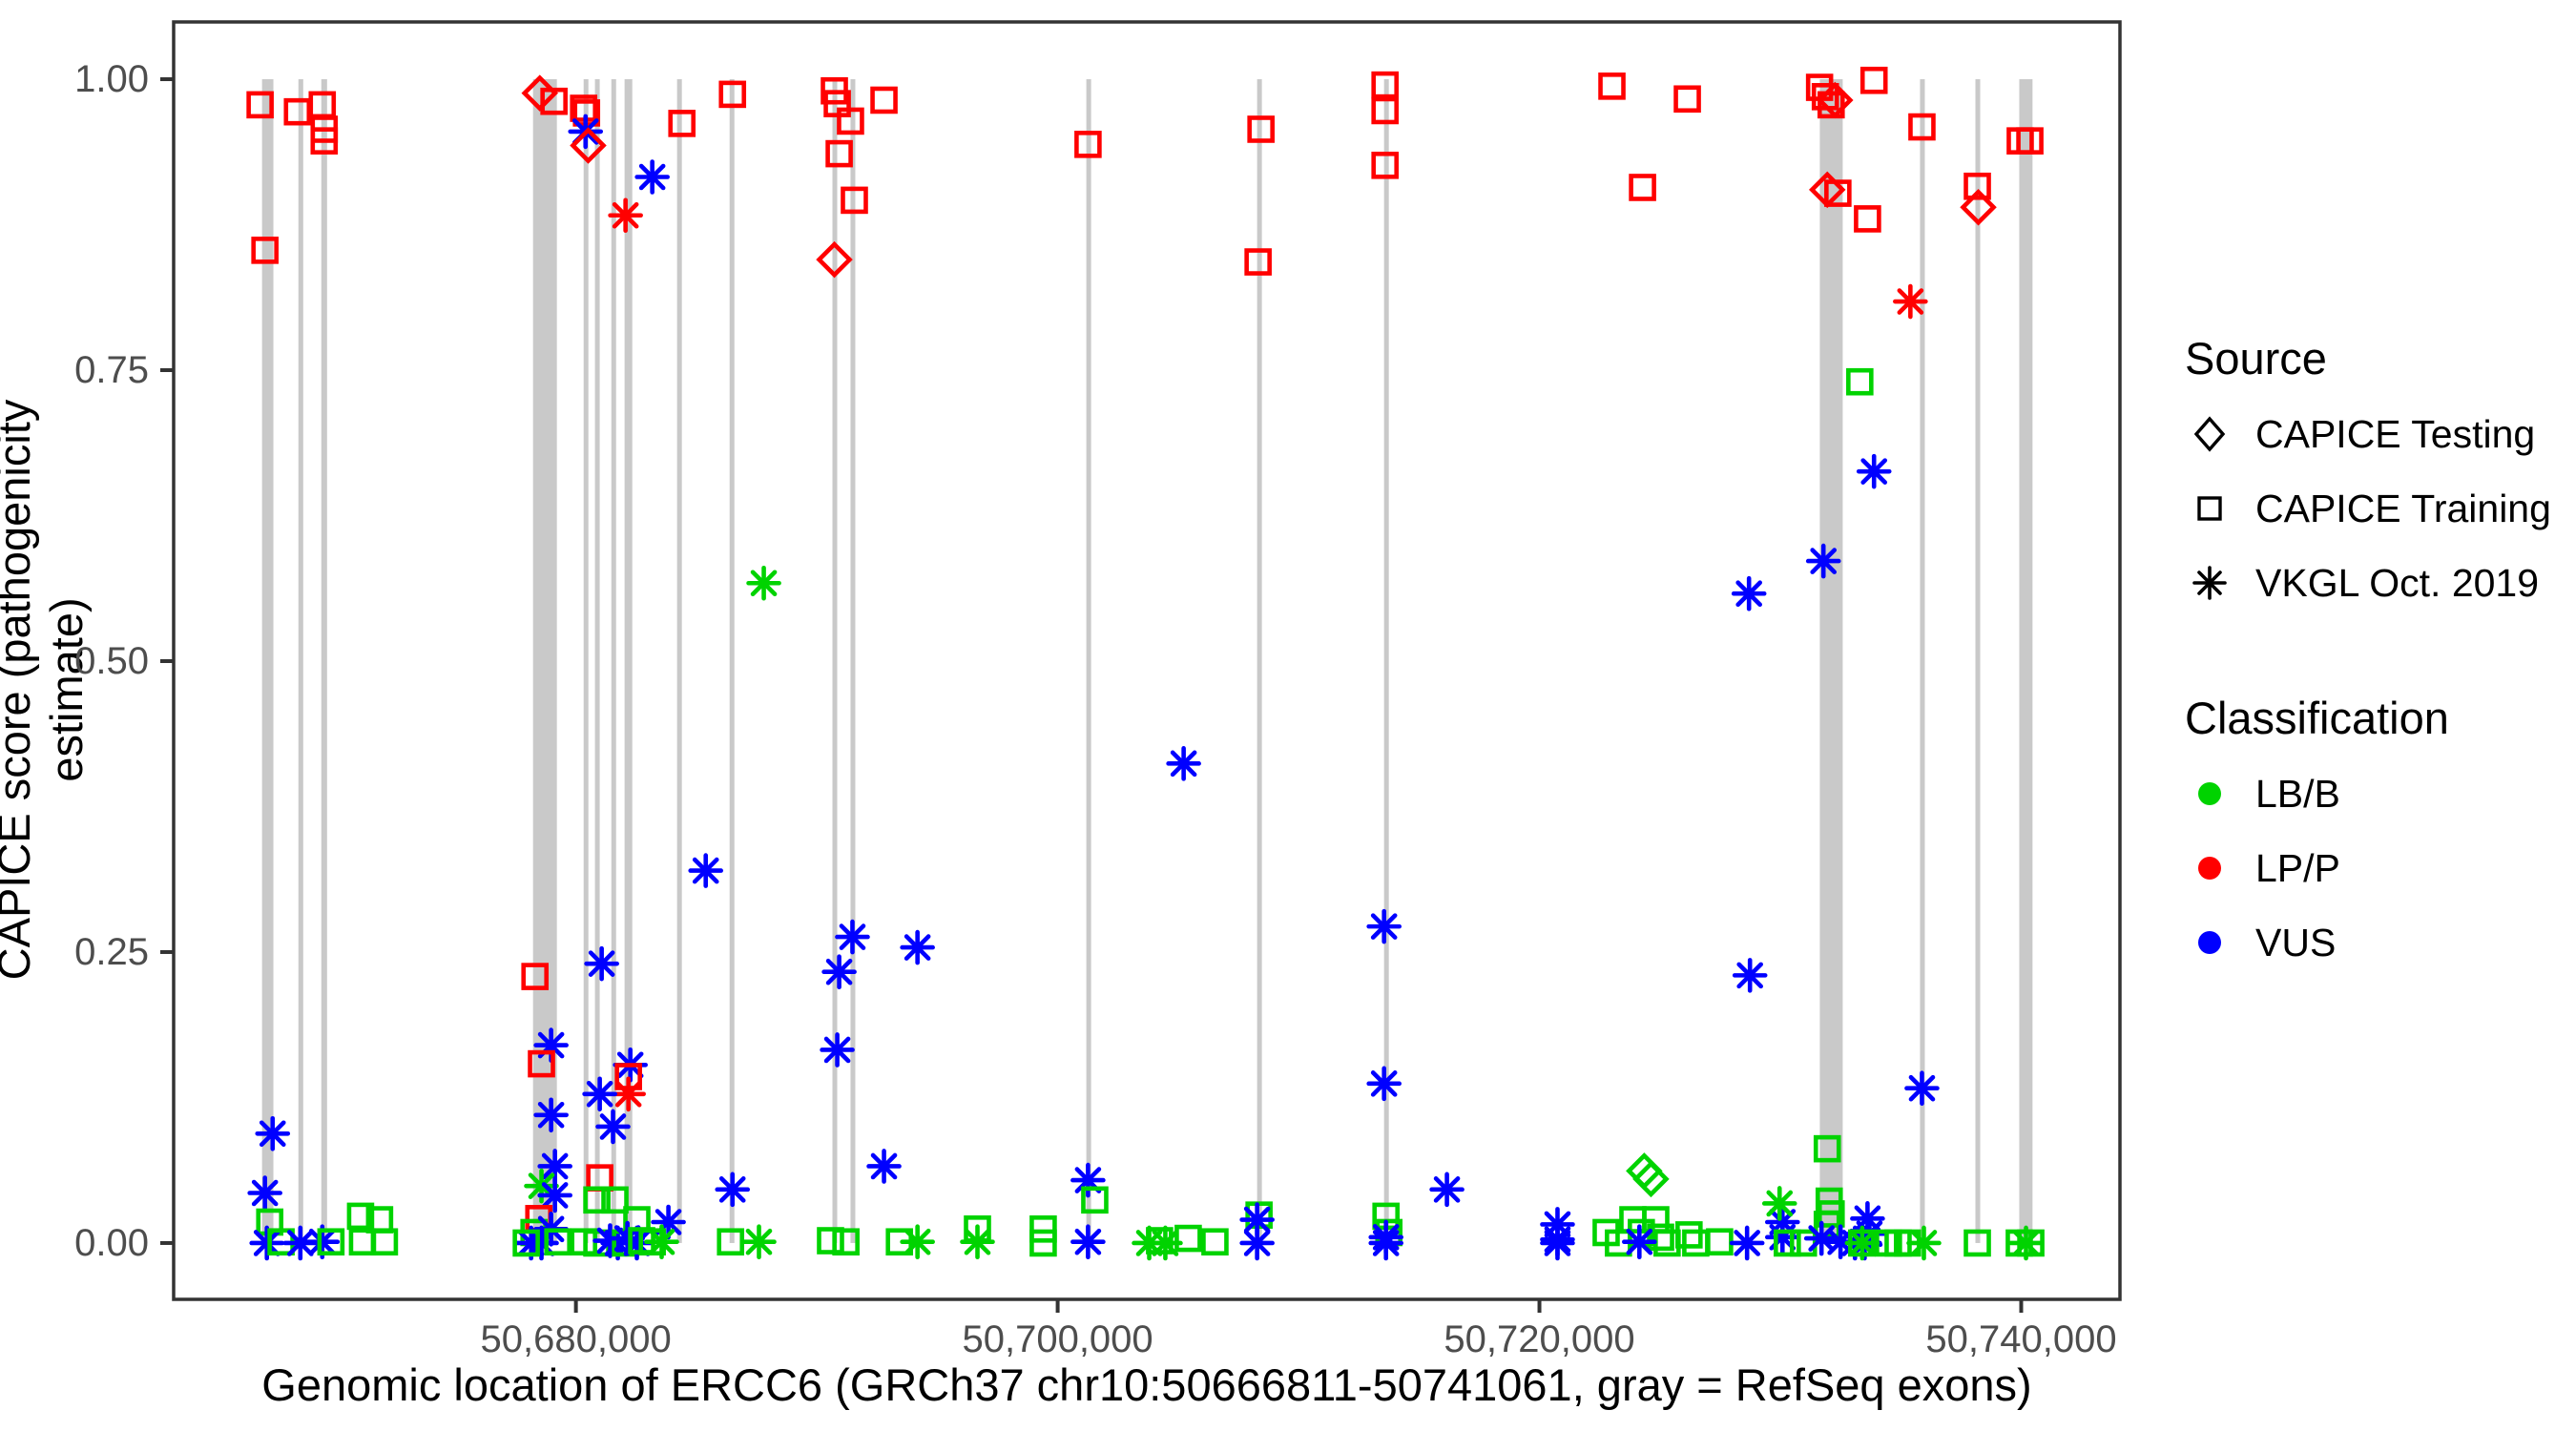 Image resolution: width=2576 pixels, height=1431 pixels. I want to click on legend-item-capice-testing: CAPICE Testing, so click(2375, 434).